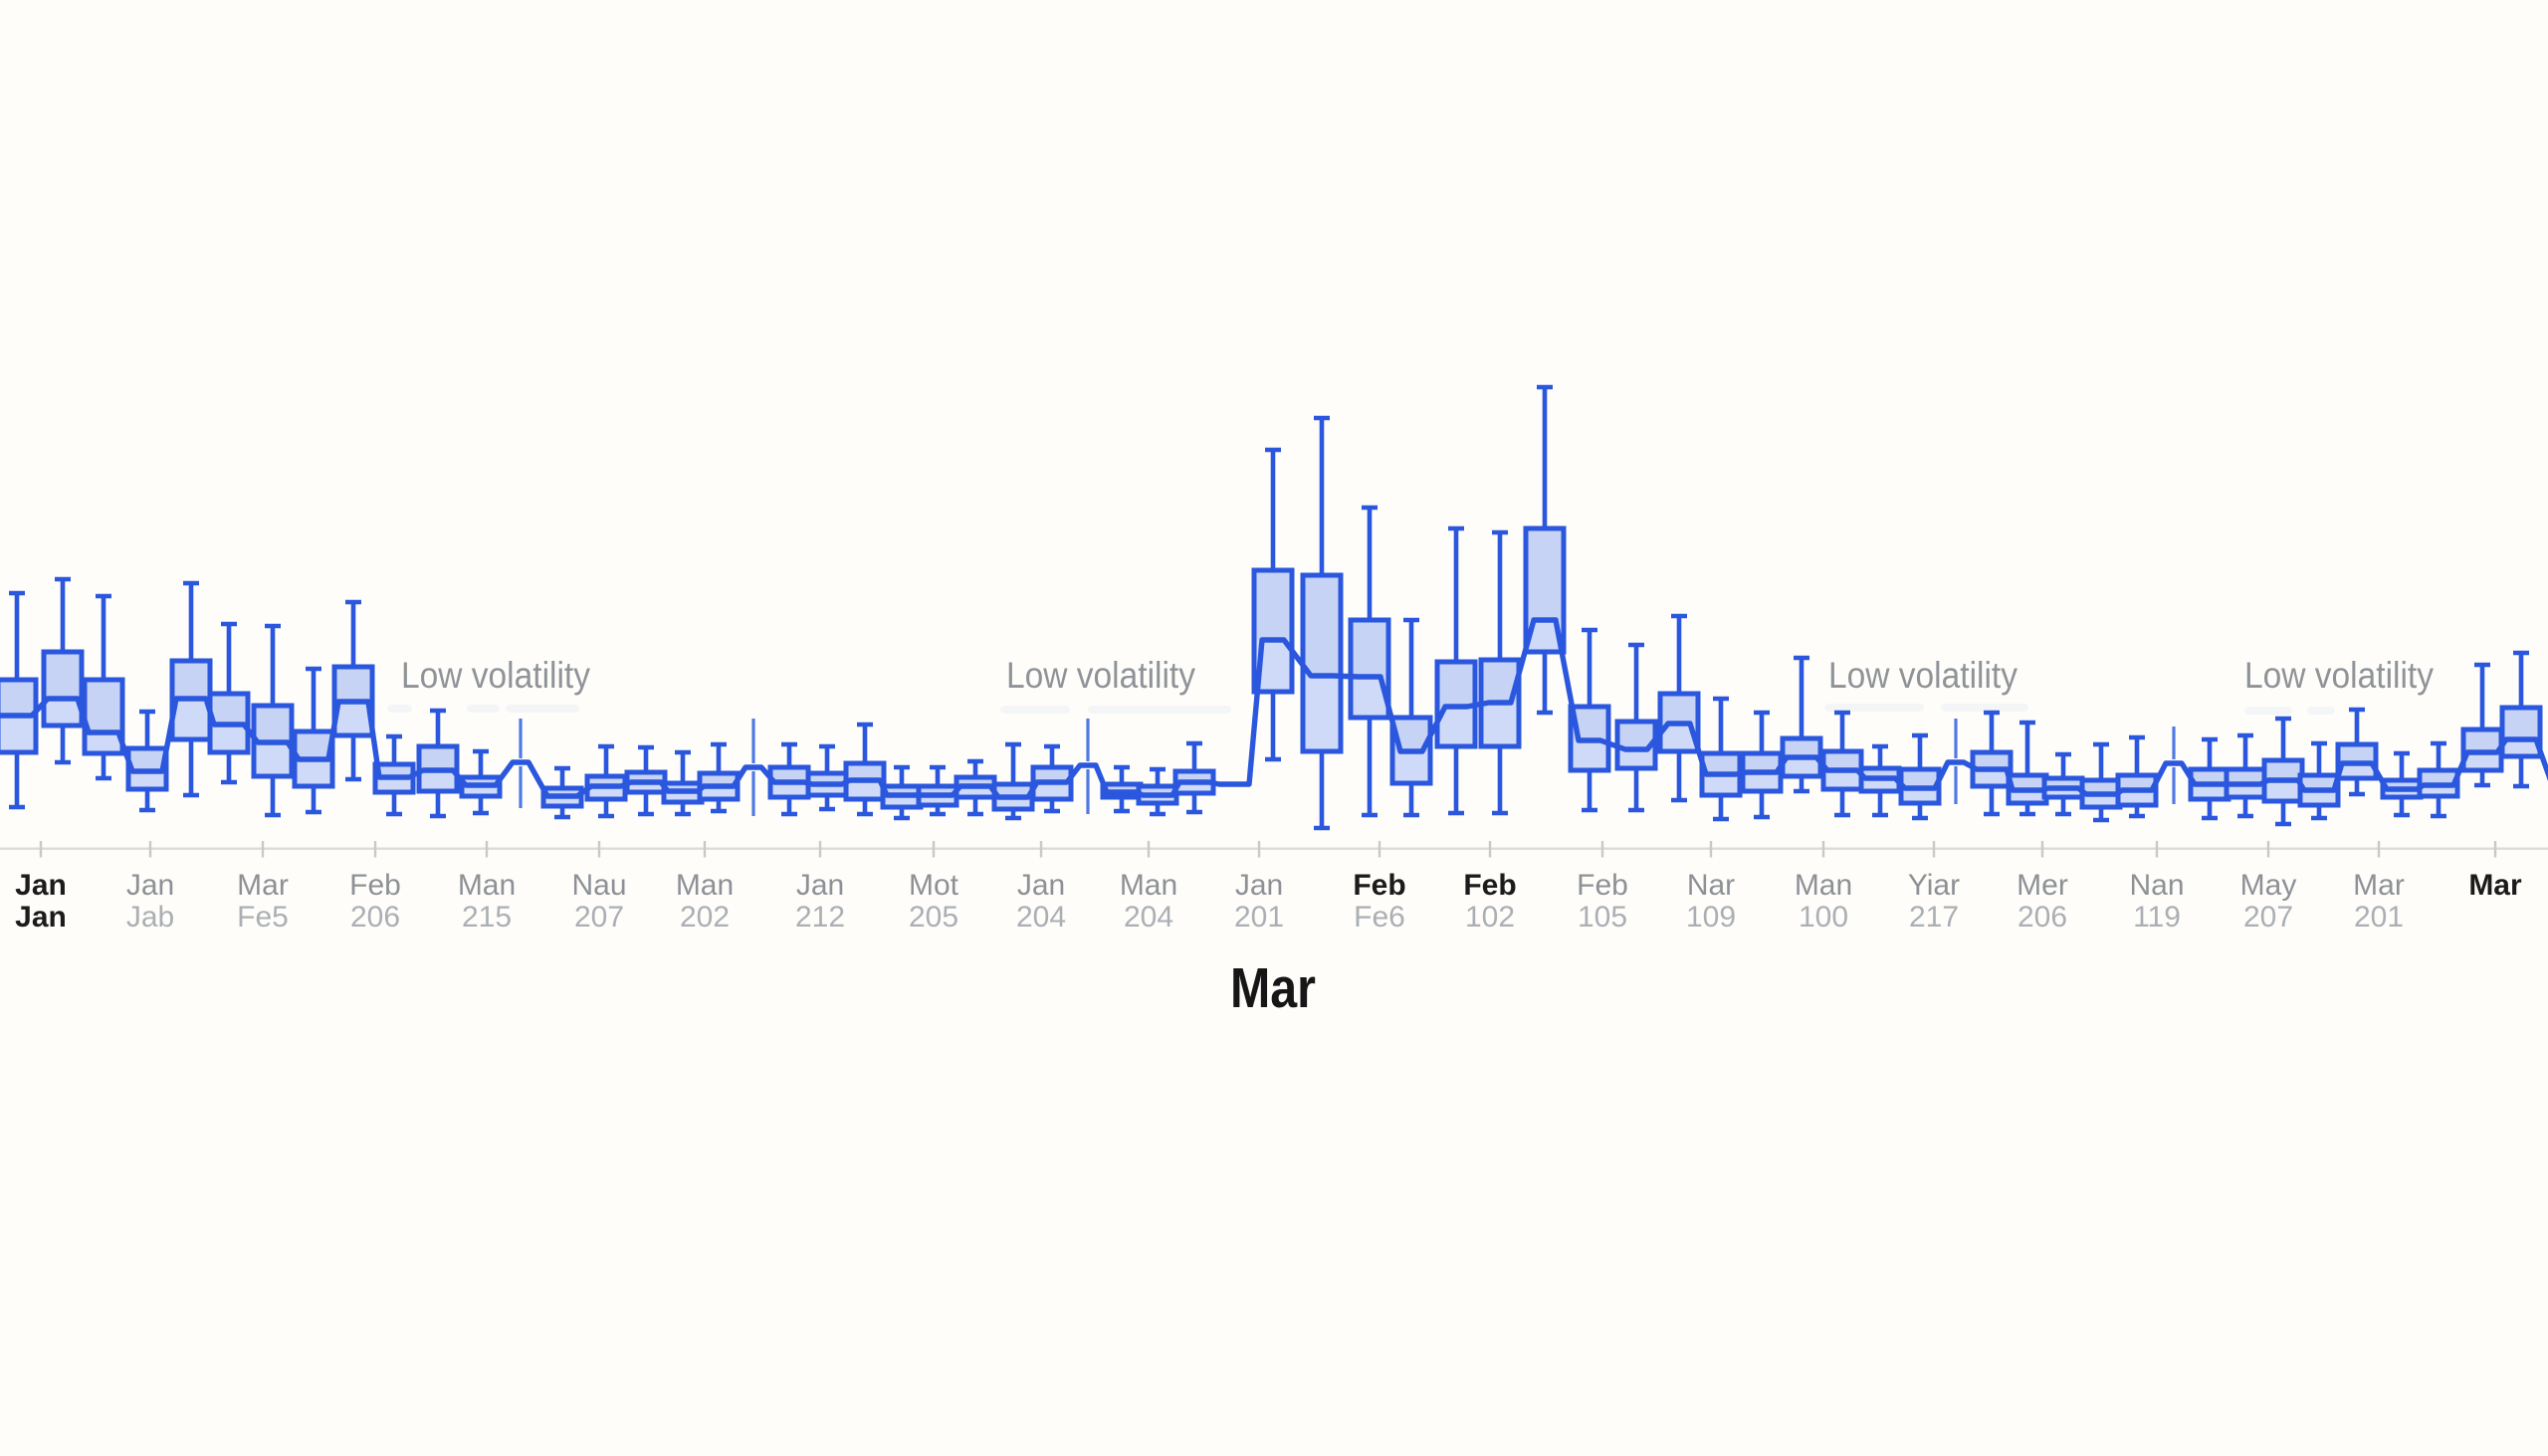 Image resolution: width=2548 pixels, height=1456 pixels. What do you see at coordinates (2156, 885) in the screenshot?
I see `svg-text: Nan` at bounding box center [2156, 885].